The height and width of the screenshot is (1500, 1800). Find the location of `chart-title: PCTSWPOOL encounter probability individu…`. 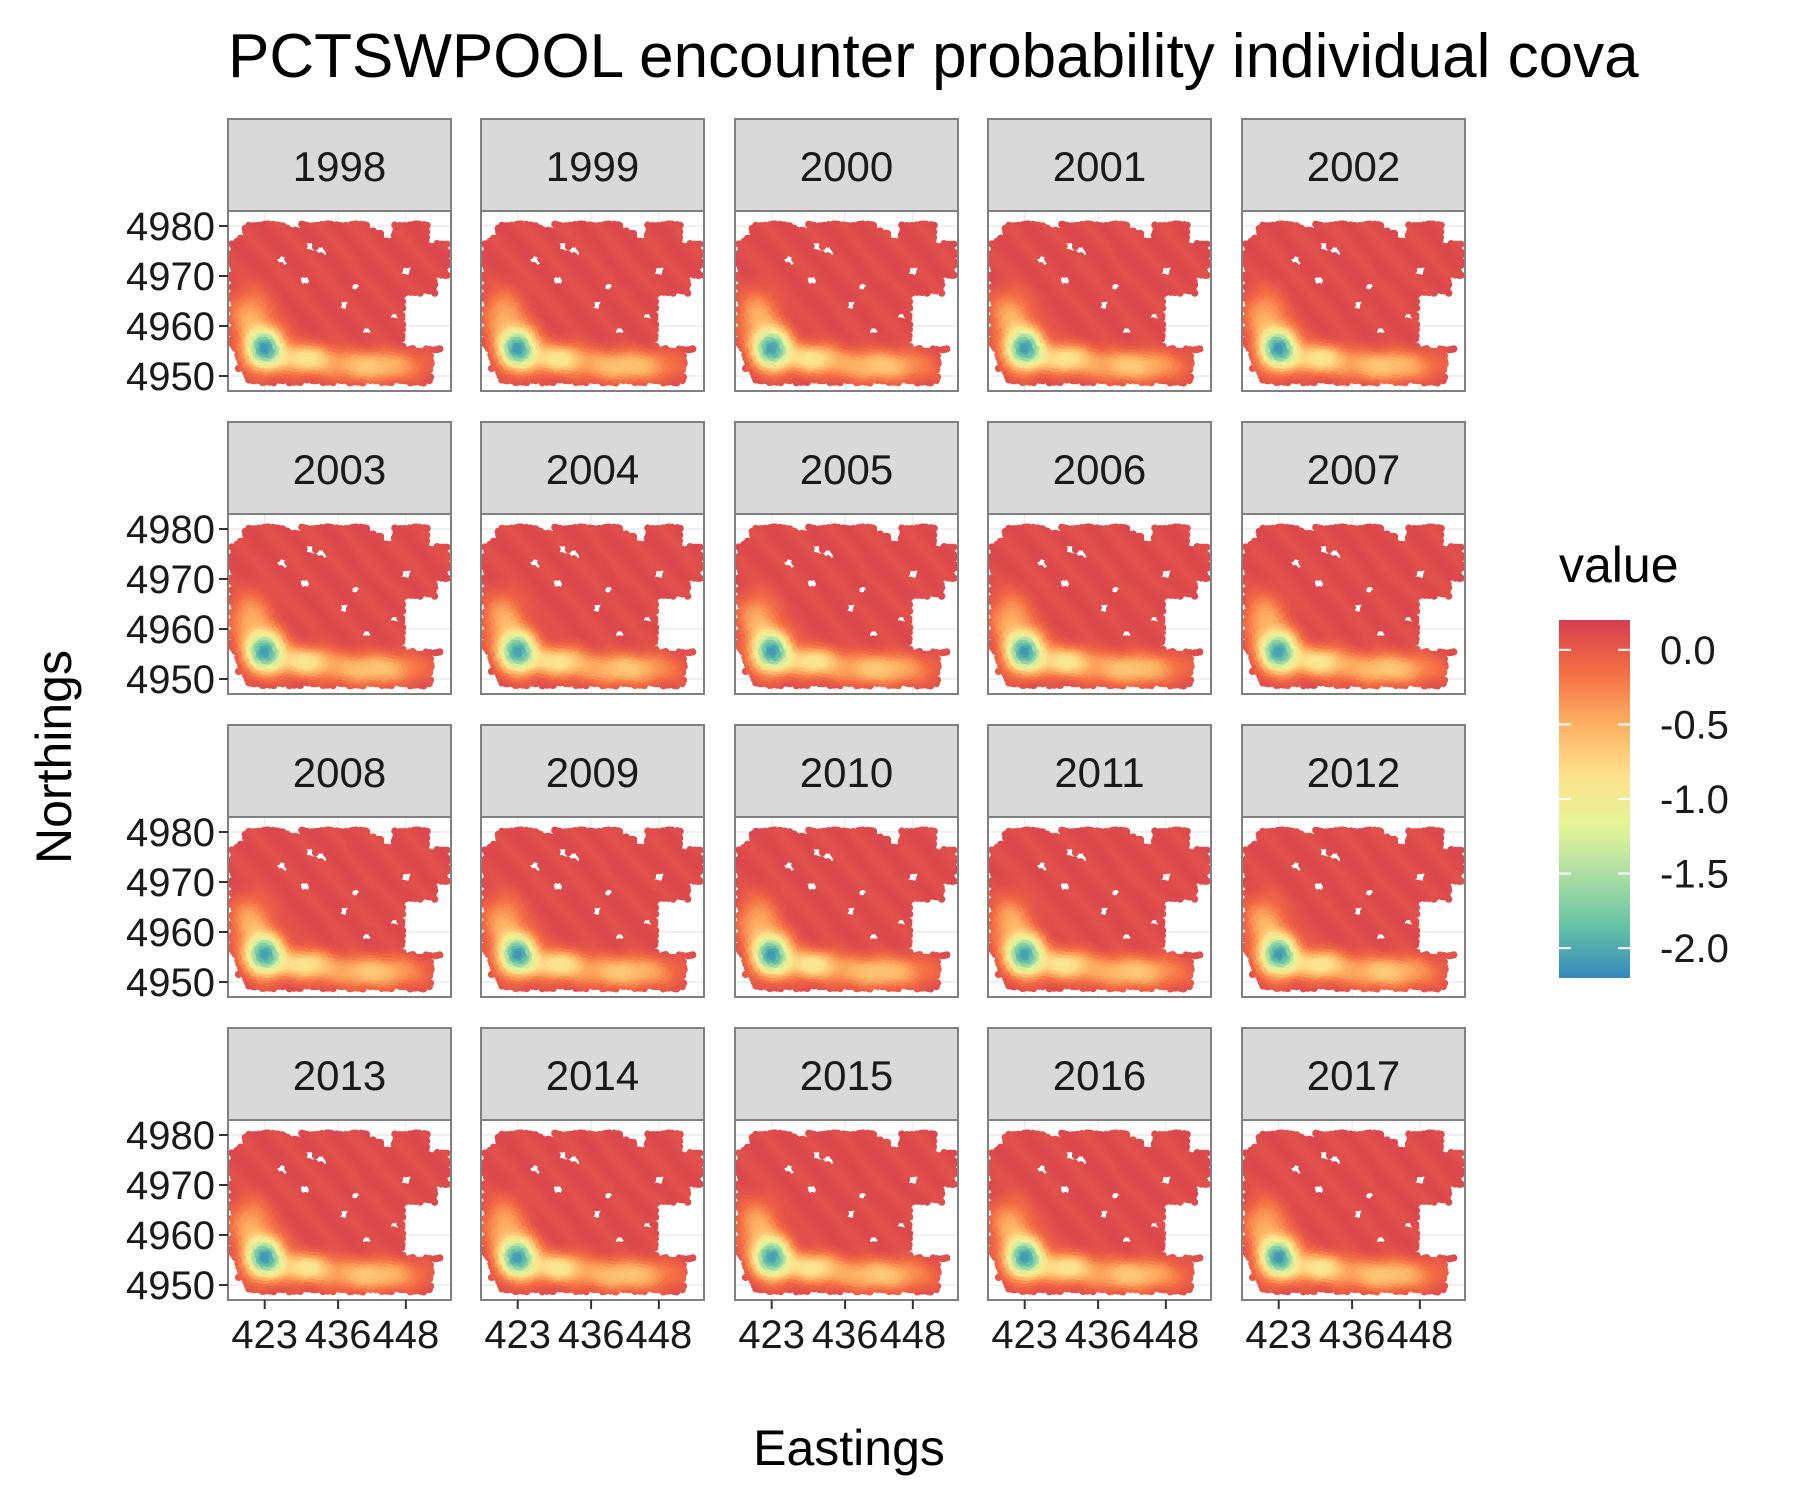

chart-title: PCTSWPOOL encounter probability individu… is located at coordinates (933, 56).